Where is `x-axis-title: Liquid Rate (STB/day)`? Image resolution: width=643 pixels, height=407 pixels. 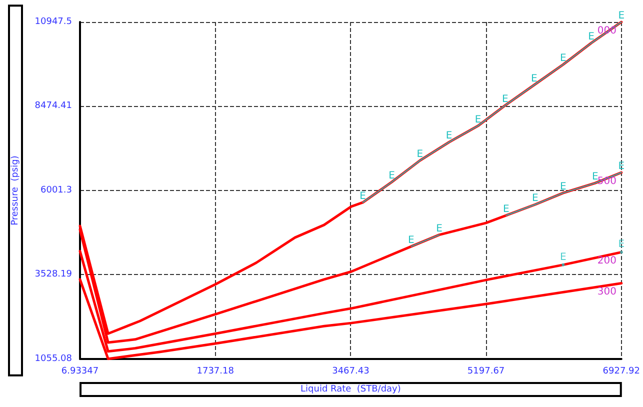 x-axis-title: Liquid Rate (STB/day) is located at coordinates (350, 389).